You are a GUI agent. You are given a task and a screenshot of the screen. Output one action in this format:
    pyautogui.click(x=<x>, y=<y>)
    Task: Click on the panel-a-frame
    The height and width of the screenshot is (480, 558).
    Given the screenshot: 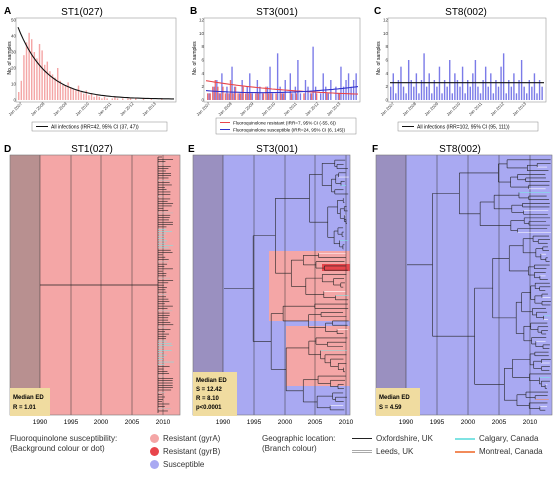 What is the action you would take?
    pyautogui.click(x=96, y=60)
    